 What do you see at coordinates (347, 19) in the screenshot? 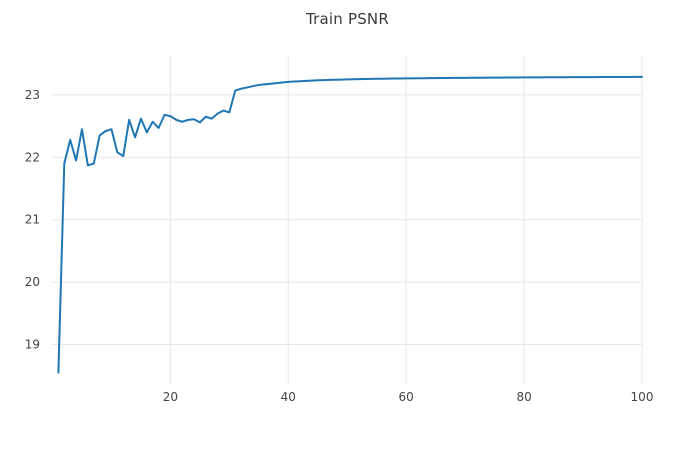
I see `chart-title: Train PSNR` at bounding box center [347, 19].